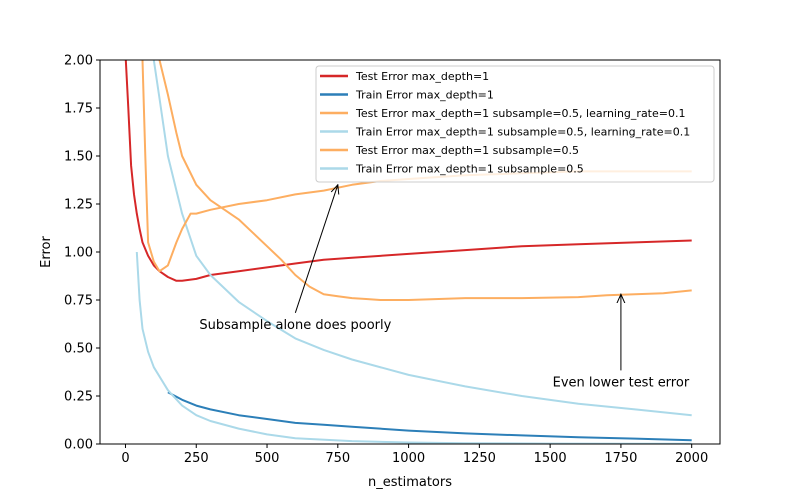 Image resolution: width=800 pixels, height=500 pixels. Describe the element at coordinates (196, 458) in the screenshot. I see `x-tick-label: 250` at that location.